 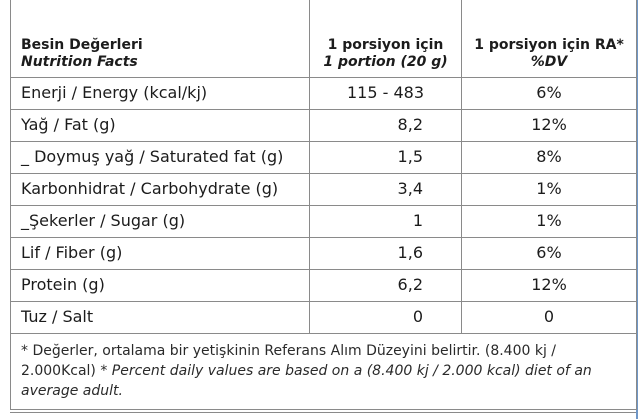 What do you see at coordinates (160, 189) in the screenshot?
I see `nutrient-name: Karbonhidrat / Carbohydrate (g)` at bounding box center [160, 189].